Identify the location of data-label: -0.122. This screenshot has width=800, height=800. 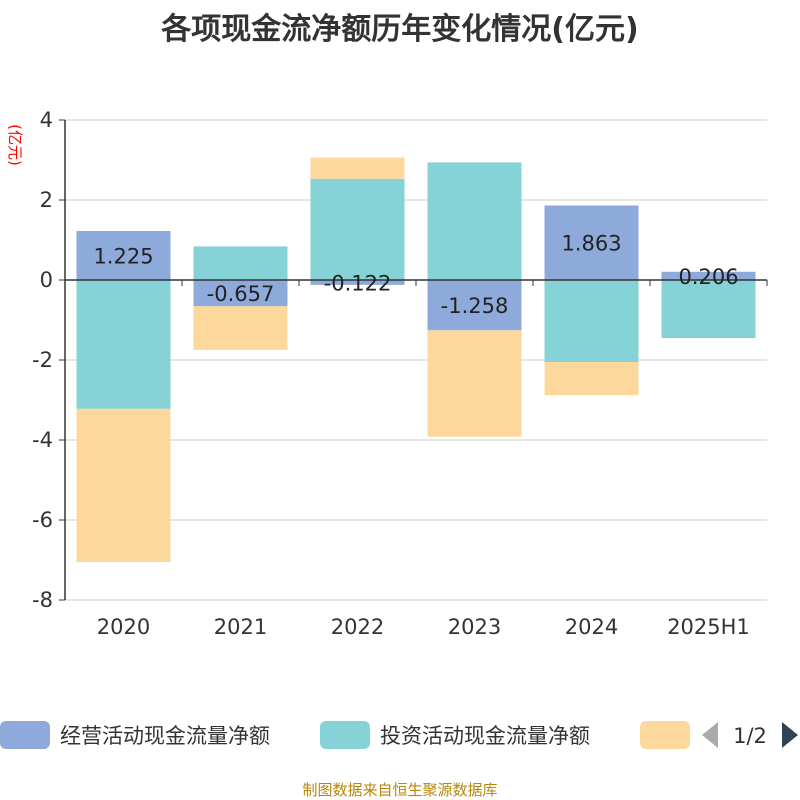
(358, 283).